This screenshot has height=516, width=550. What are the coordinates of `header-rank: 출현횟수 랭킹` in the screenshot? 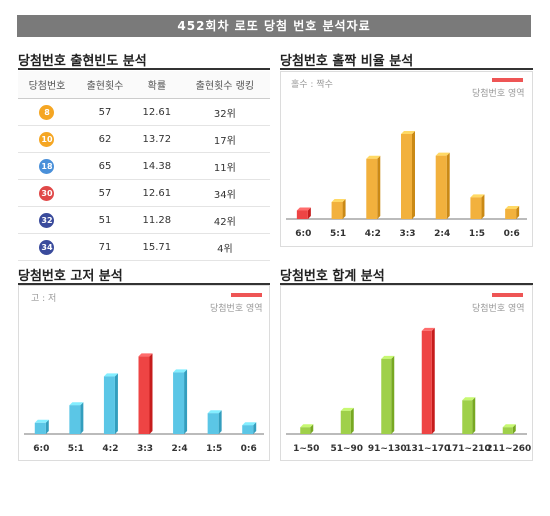 It's located at (224, 85).